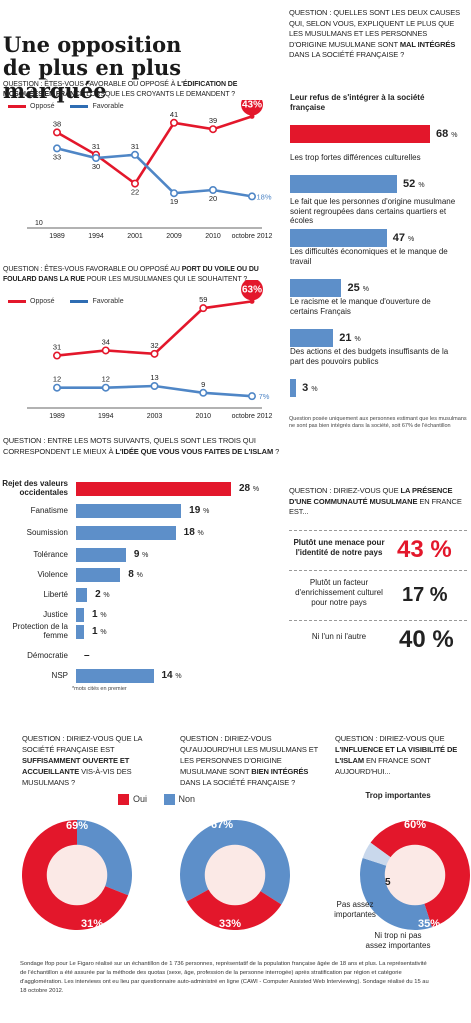 This screenshot has height=1023, width=471. I want to click on cause-value: 68 %, so click(447, 133).